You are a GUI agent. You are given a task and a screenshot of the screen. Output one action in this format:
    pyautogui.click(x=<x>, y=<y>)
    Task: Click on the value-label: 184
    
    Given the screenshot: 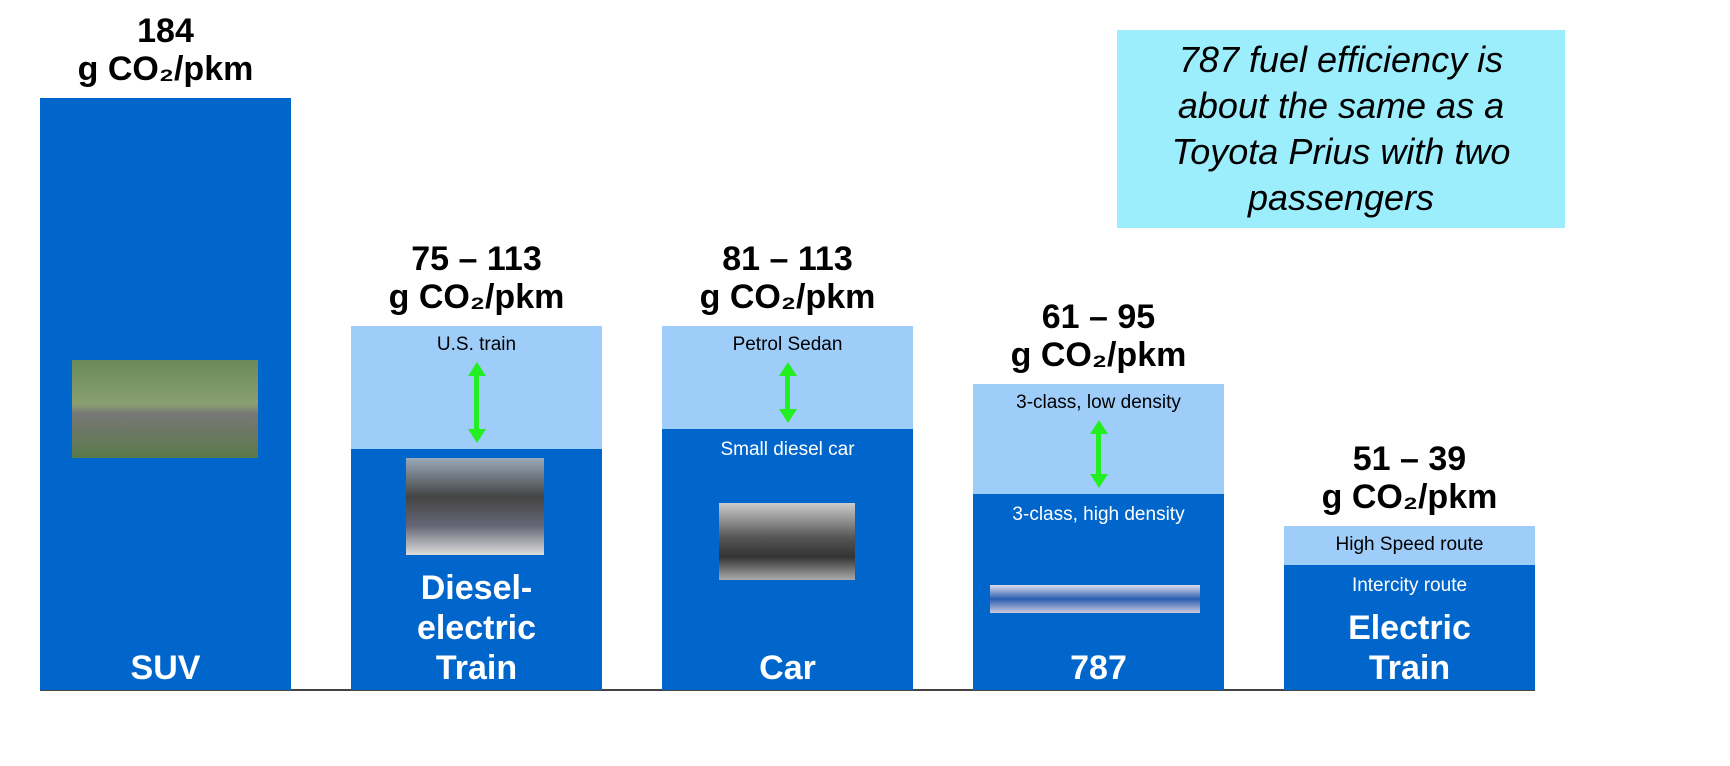 What is the action you would take?
    pyautogui.click(x=165, y=31)
    